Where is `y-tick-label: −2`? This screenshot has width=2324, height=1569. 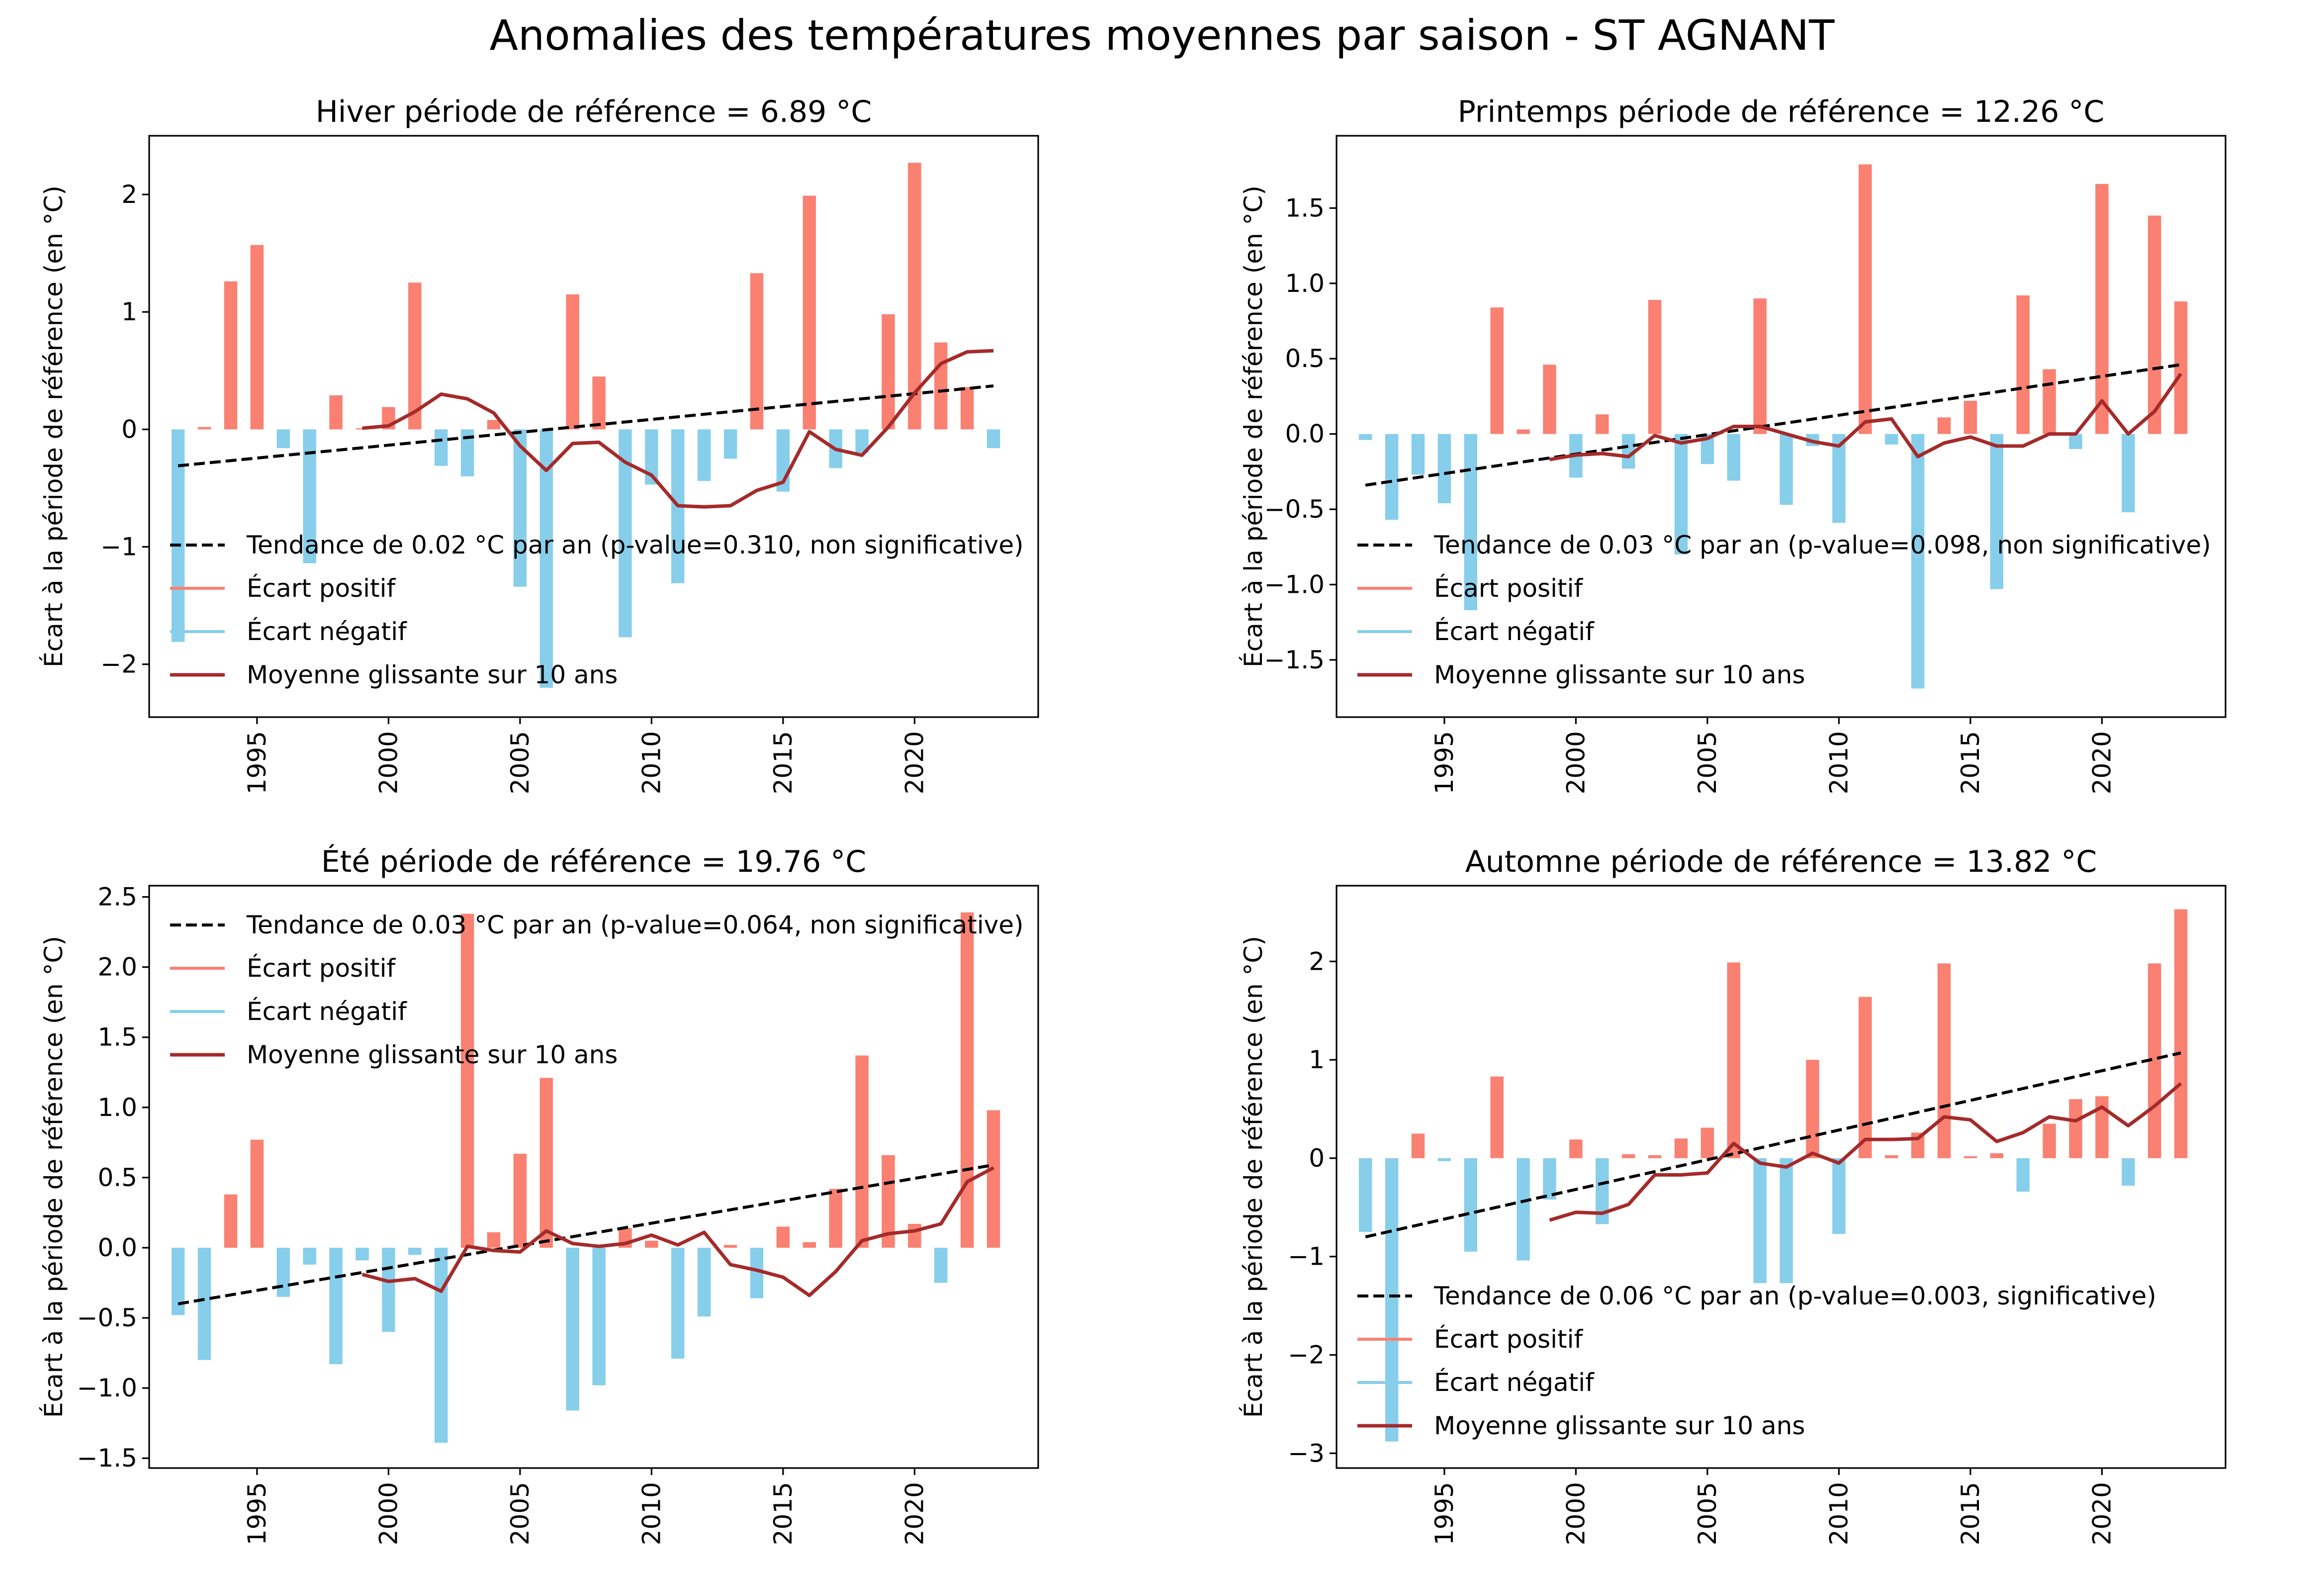
y-tick-label: −2 is located at coordinates (1306, 1355).